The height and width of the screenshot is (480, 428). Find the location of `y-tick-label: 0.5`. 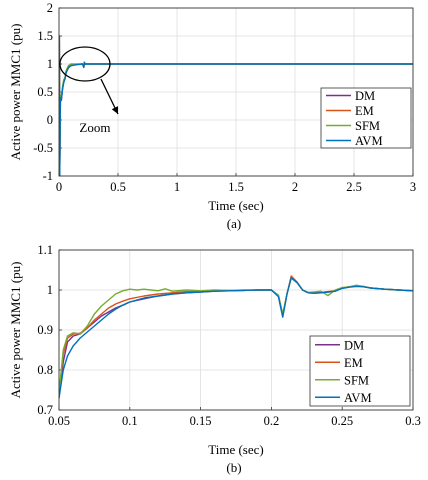

y-tick-label: 0.5 is located at coordinates (45, 92).